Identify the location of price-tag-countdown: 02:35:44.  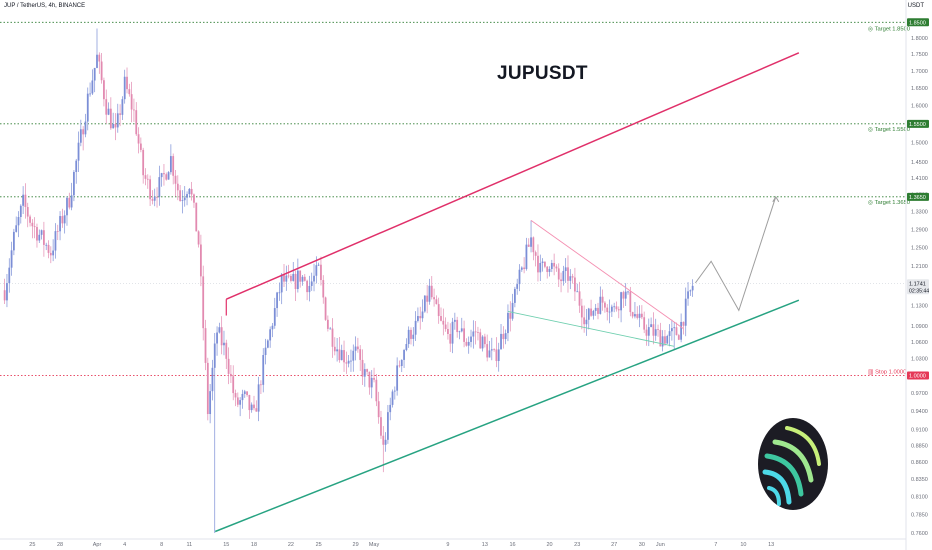
(919, 291).